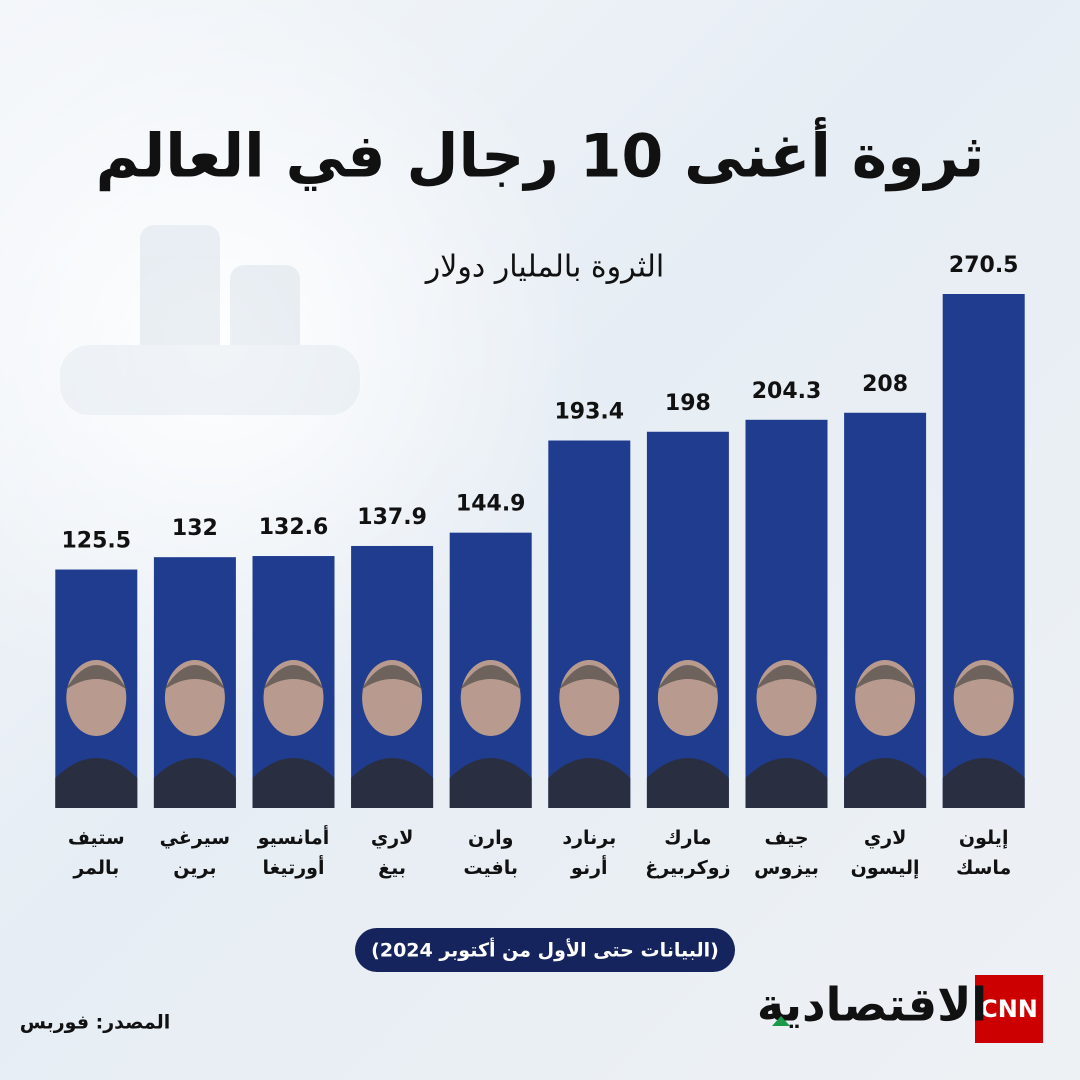 Image resolution: width=1080 pixels, height=1080 pixels. I want to click on value-label: 144.9, so click(491, 504).